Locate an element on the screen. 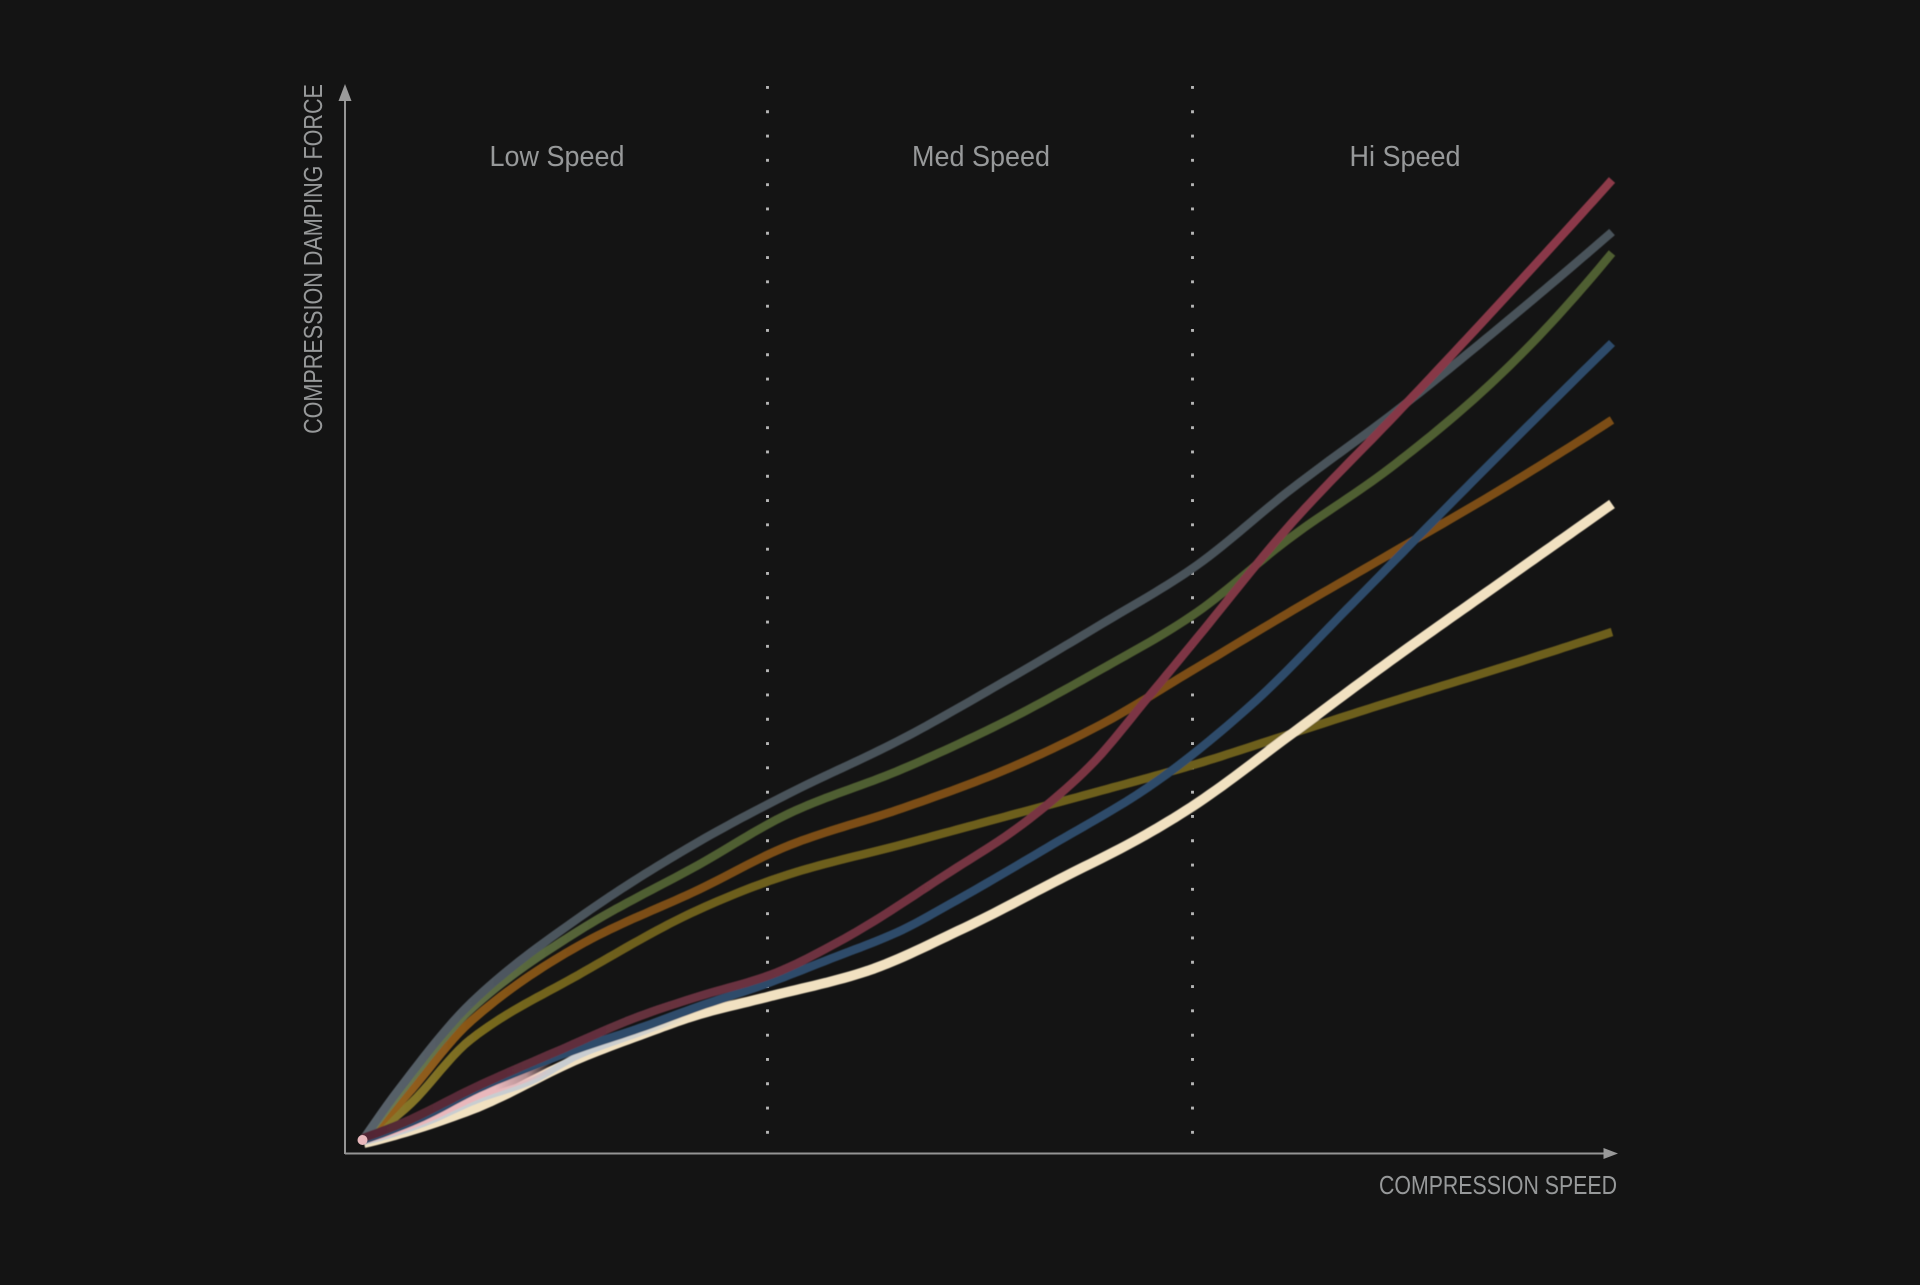  svg-text: Med Speed is located at coordinates (981, 156).